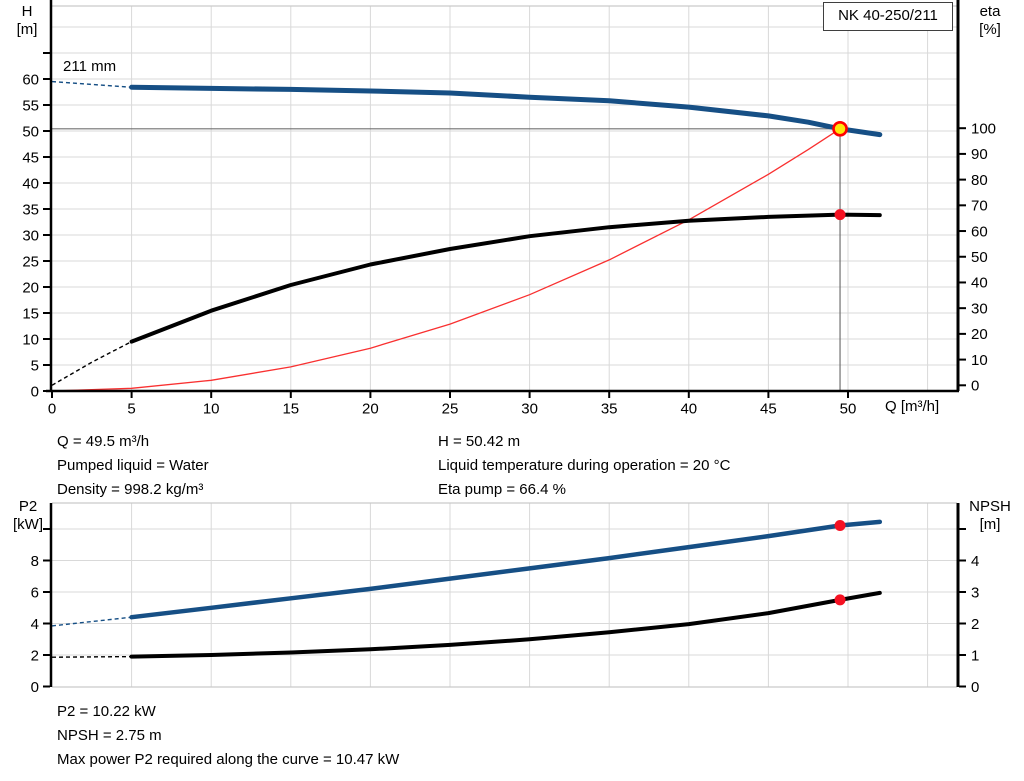  I want to click on npsh-point, so click(840, 600).